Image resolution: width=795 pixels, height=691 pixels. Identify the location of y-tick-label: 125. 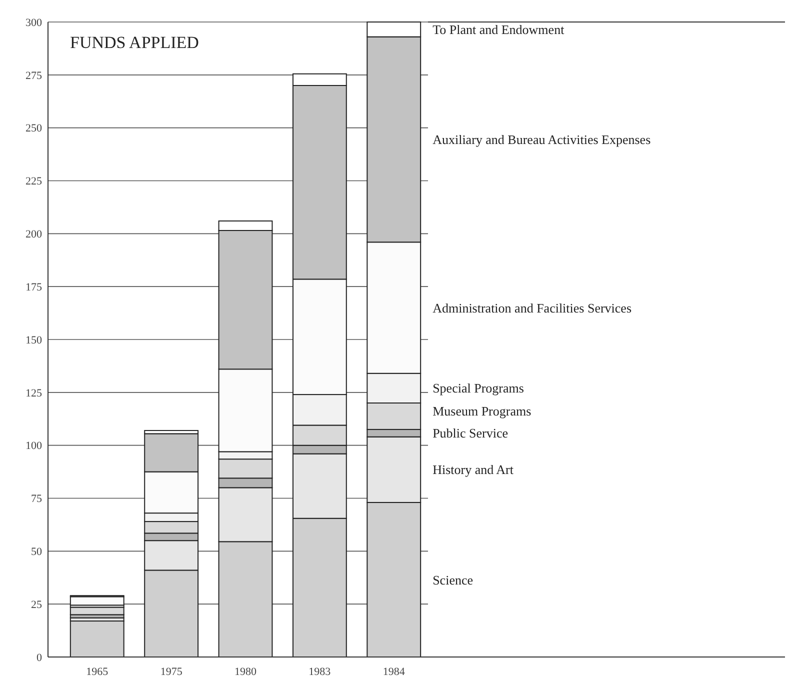
(34, 393).